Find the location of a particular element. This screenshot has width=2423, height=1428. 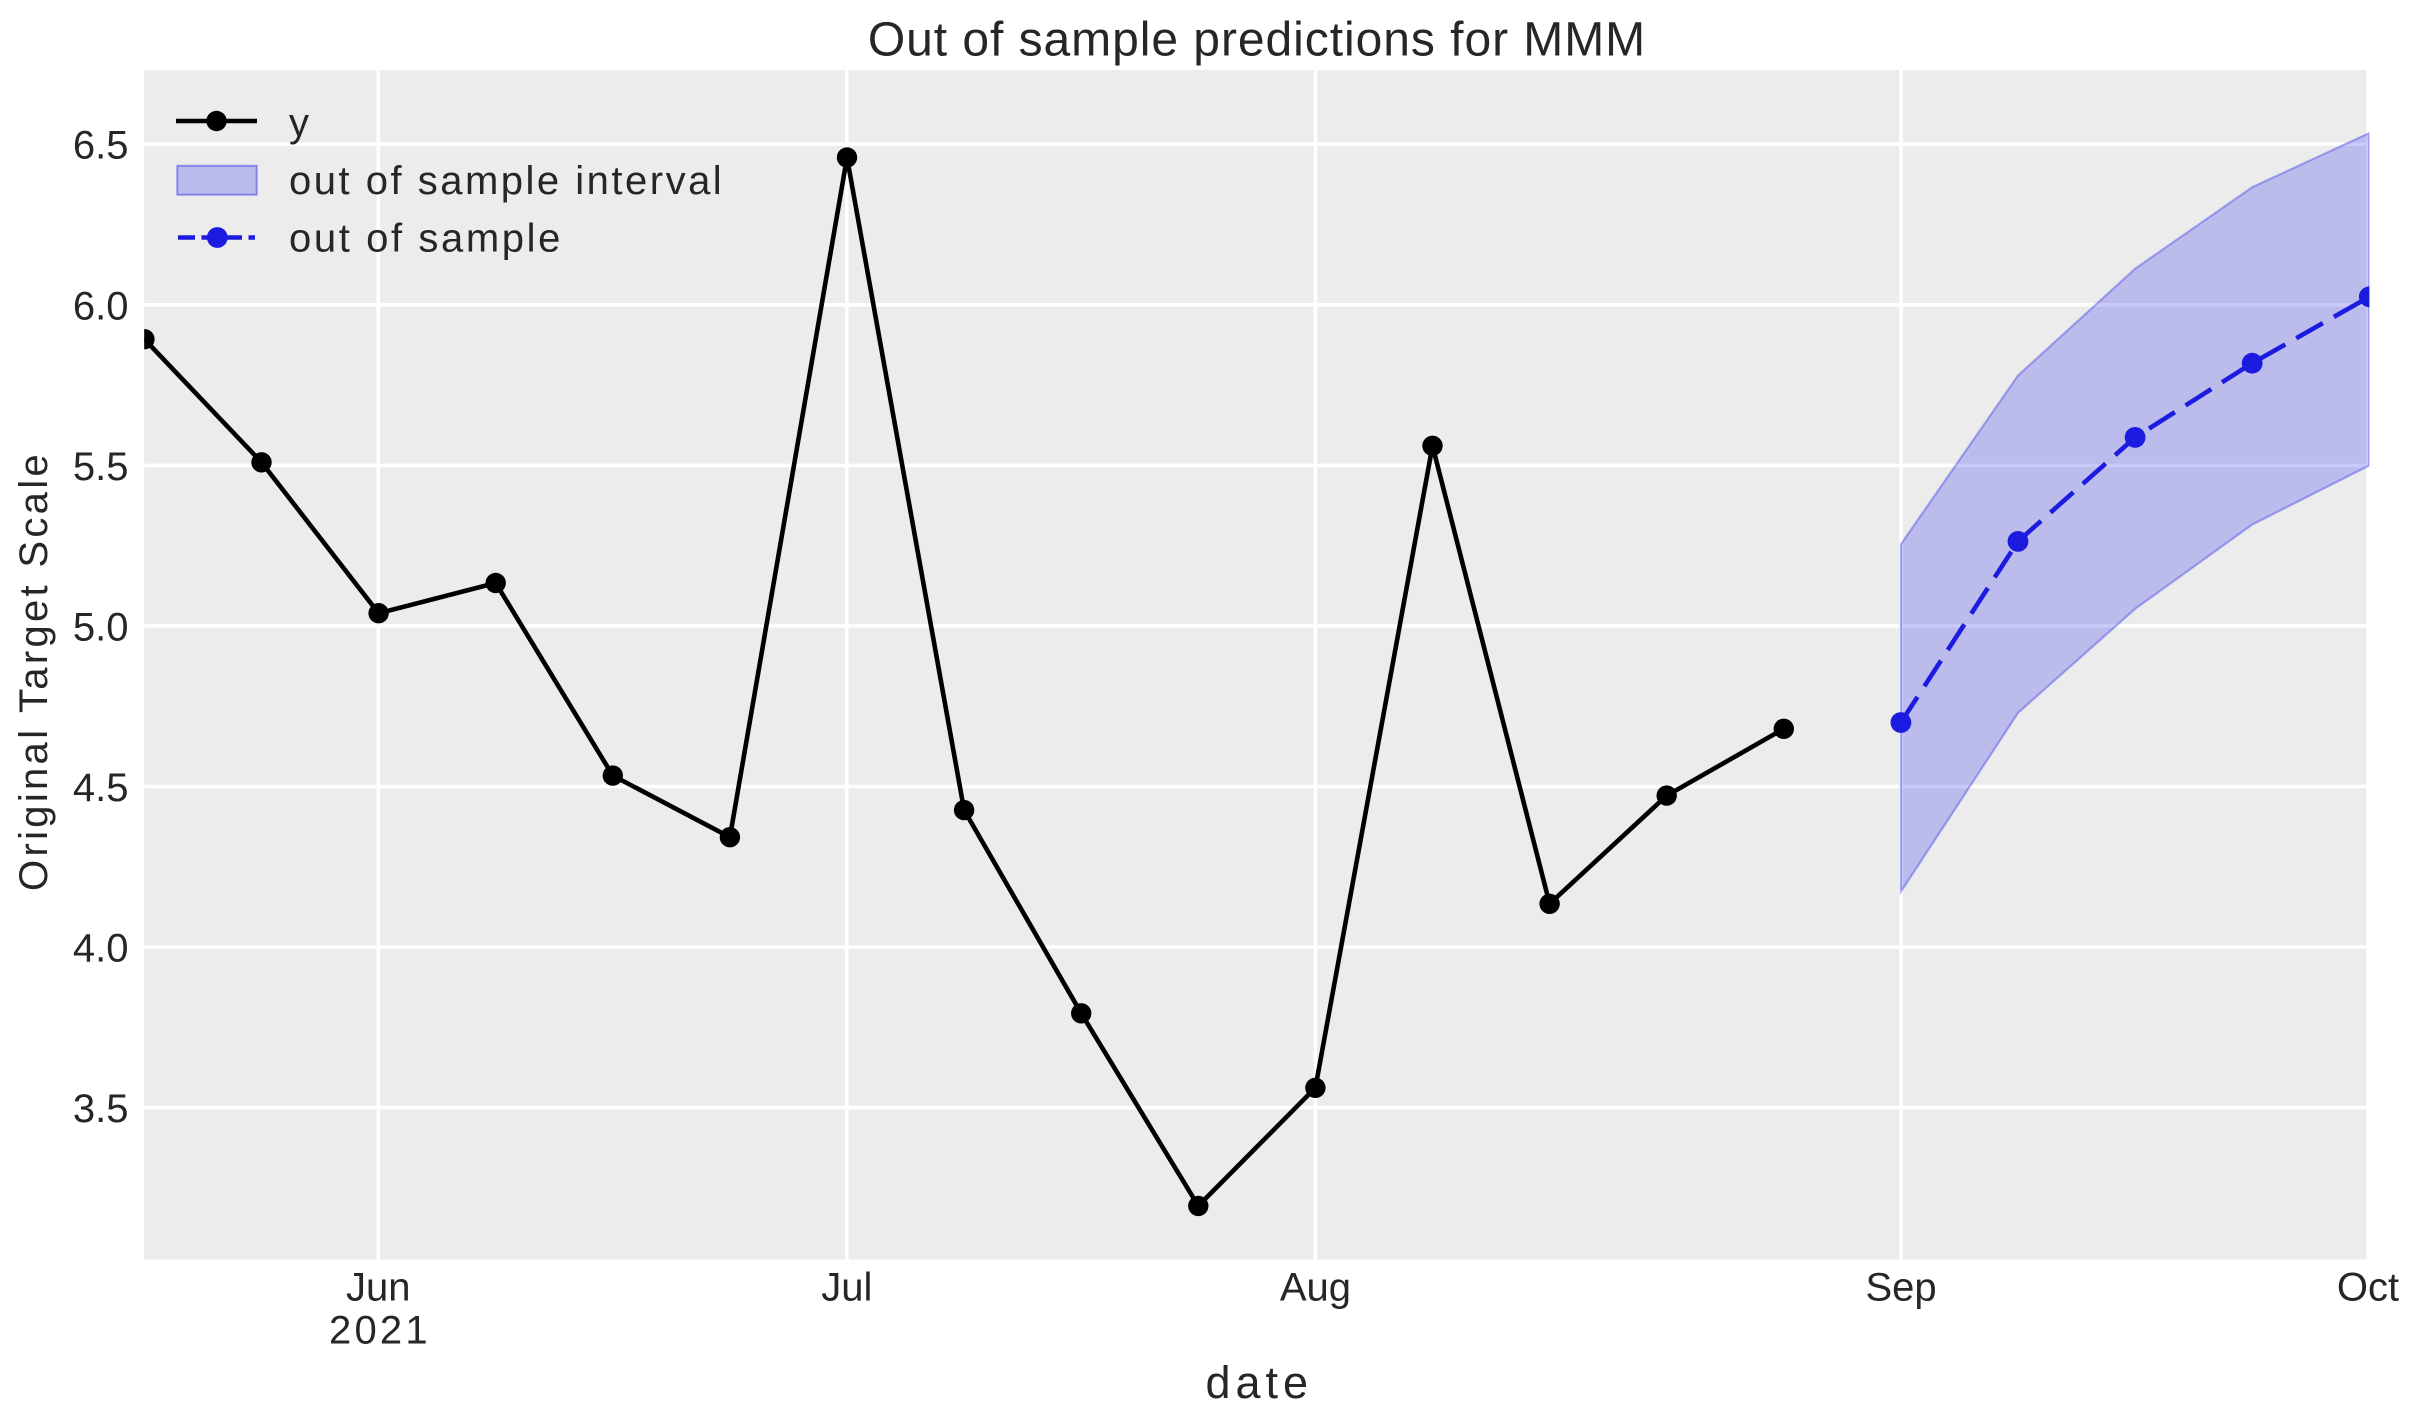

svg-text: date is located at coordinates (1260, 1382).